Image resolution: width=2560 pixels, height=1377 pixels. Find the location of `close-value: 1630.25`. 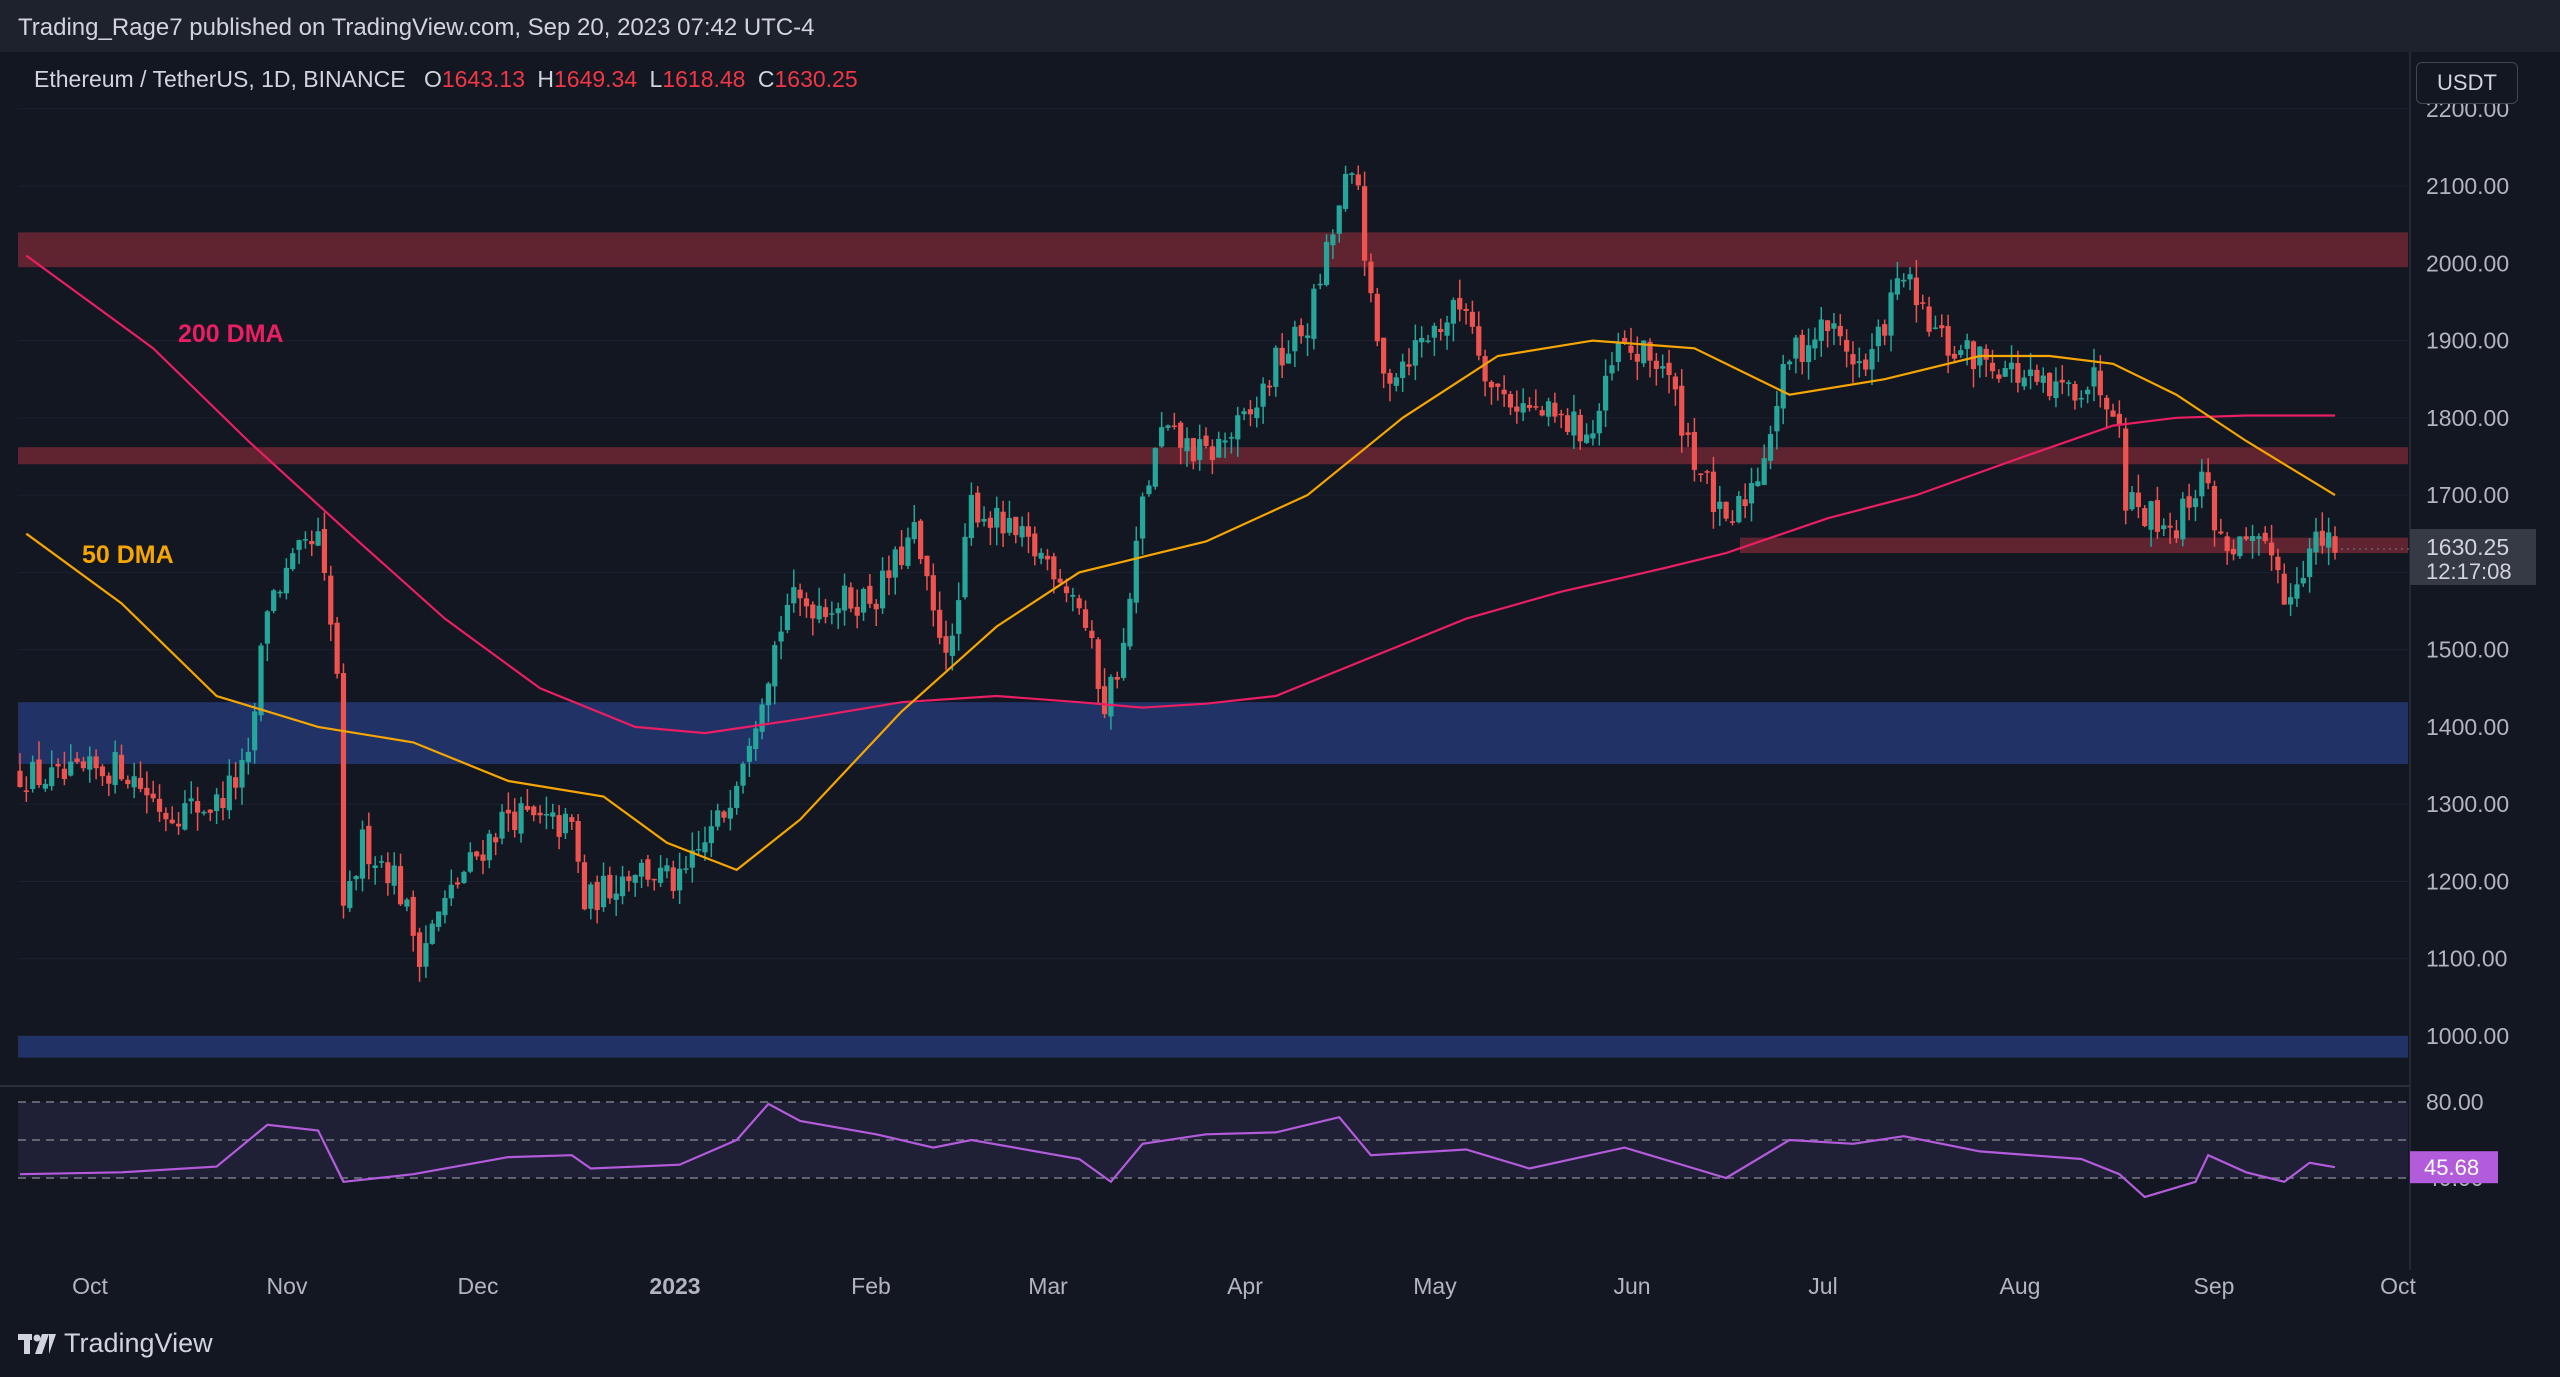

close-value: 1630.25 is located at coordinates (816, 79).